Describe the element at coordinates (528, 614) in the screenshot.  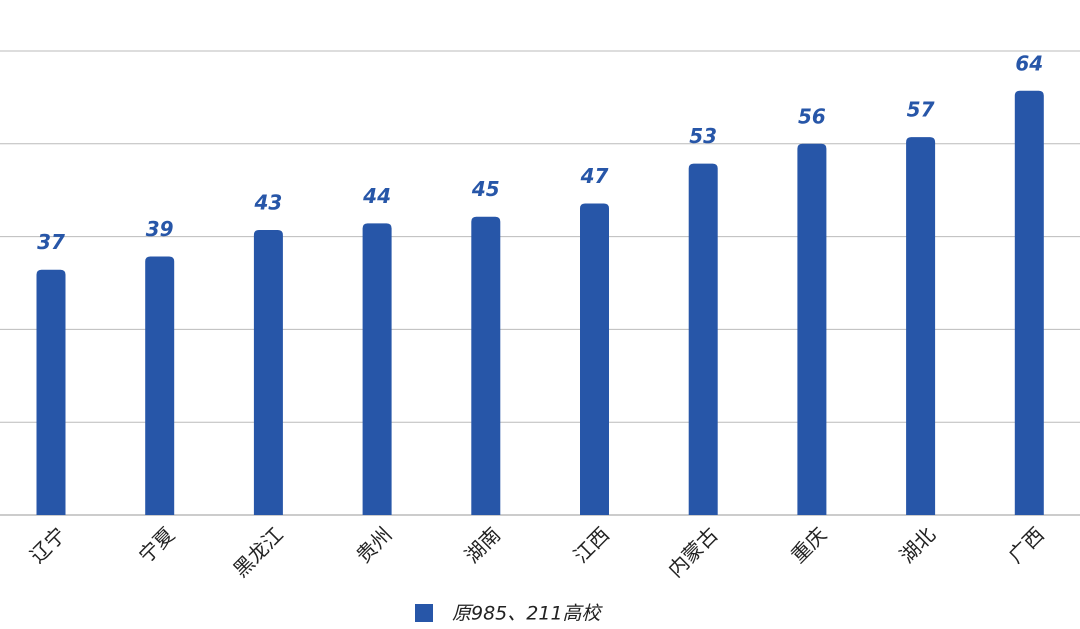
I see `legend-label: 原985、211高校` at that location.